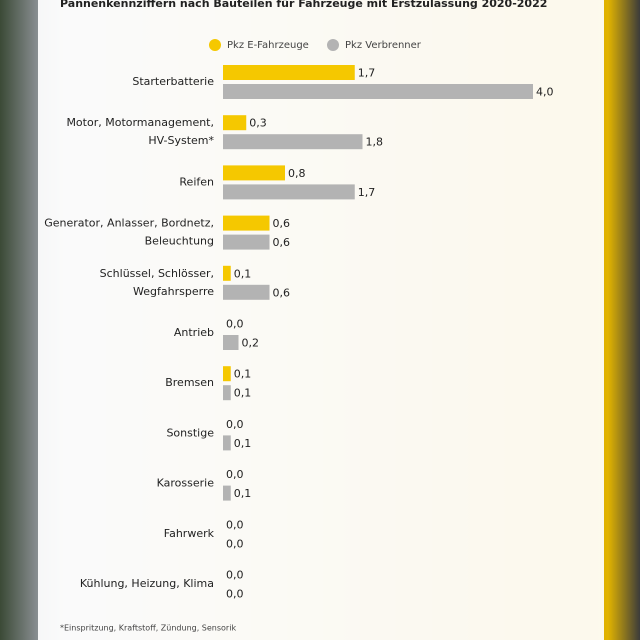 The image size is (640, 640). Describe the element at coordinates (186, 483) in the screenshot. I see `category-label: Karosserie` at that location.